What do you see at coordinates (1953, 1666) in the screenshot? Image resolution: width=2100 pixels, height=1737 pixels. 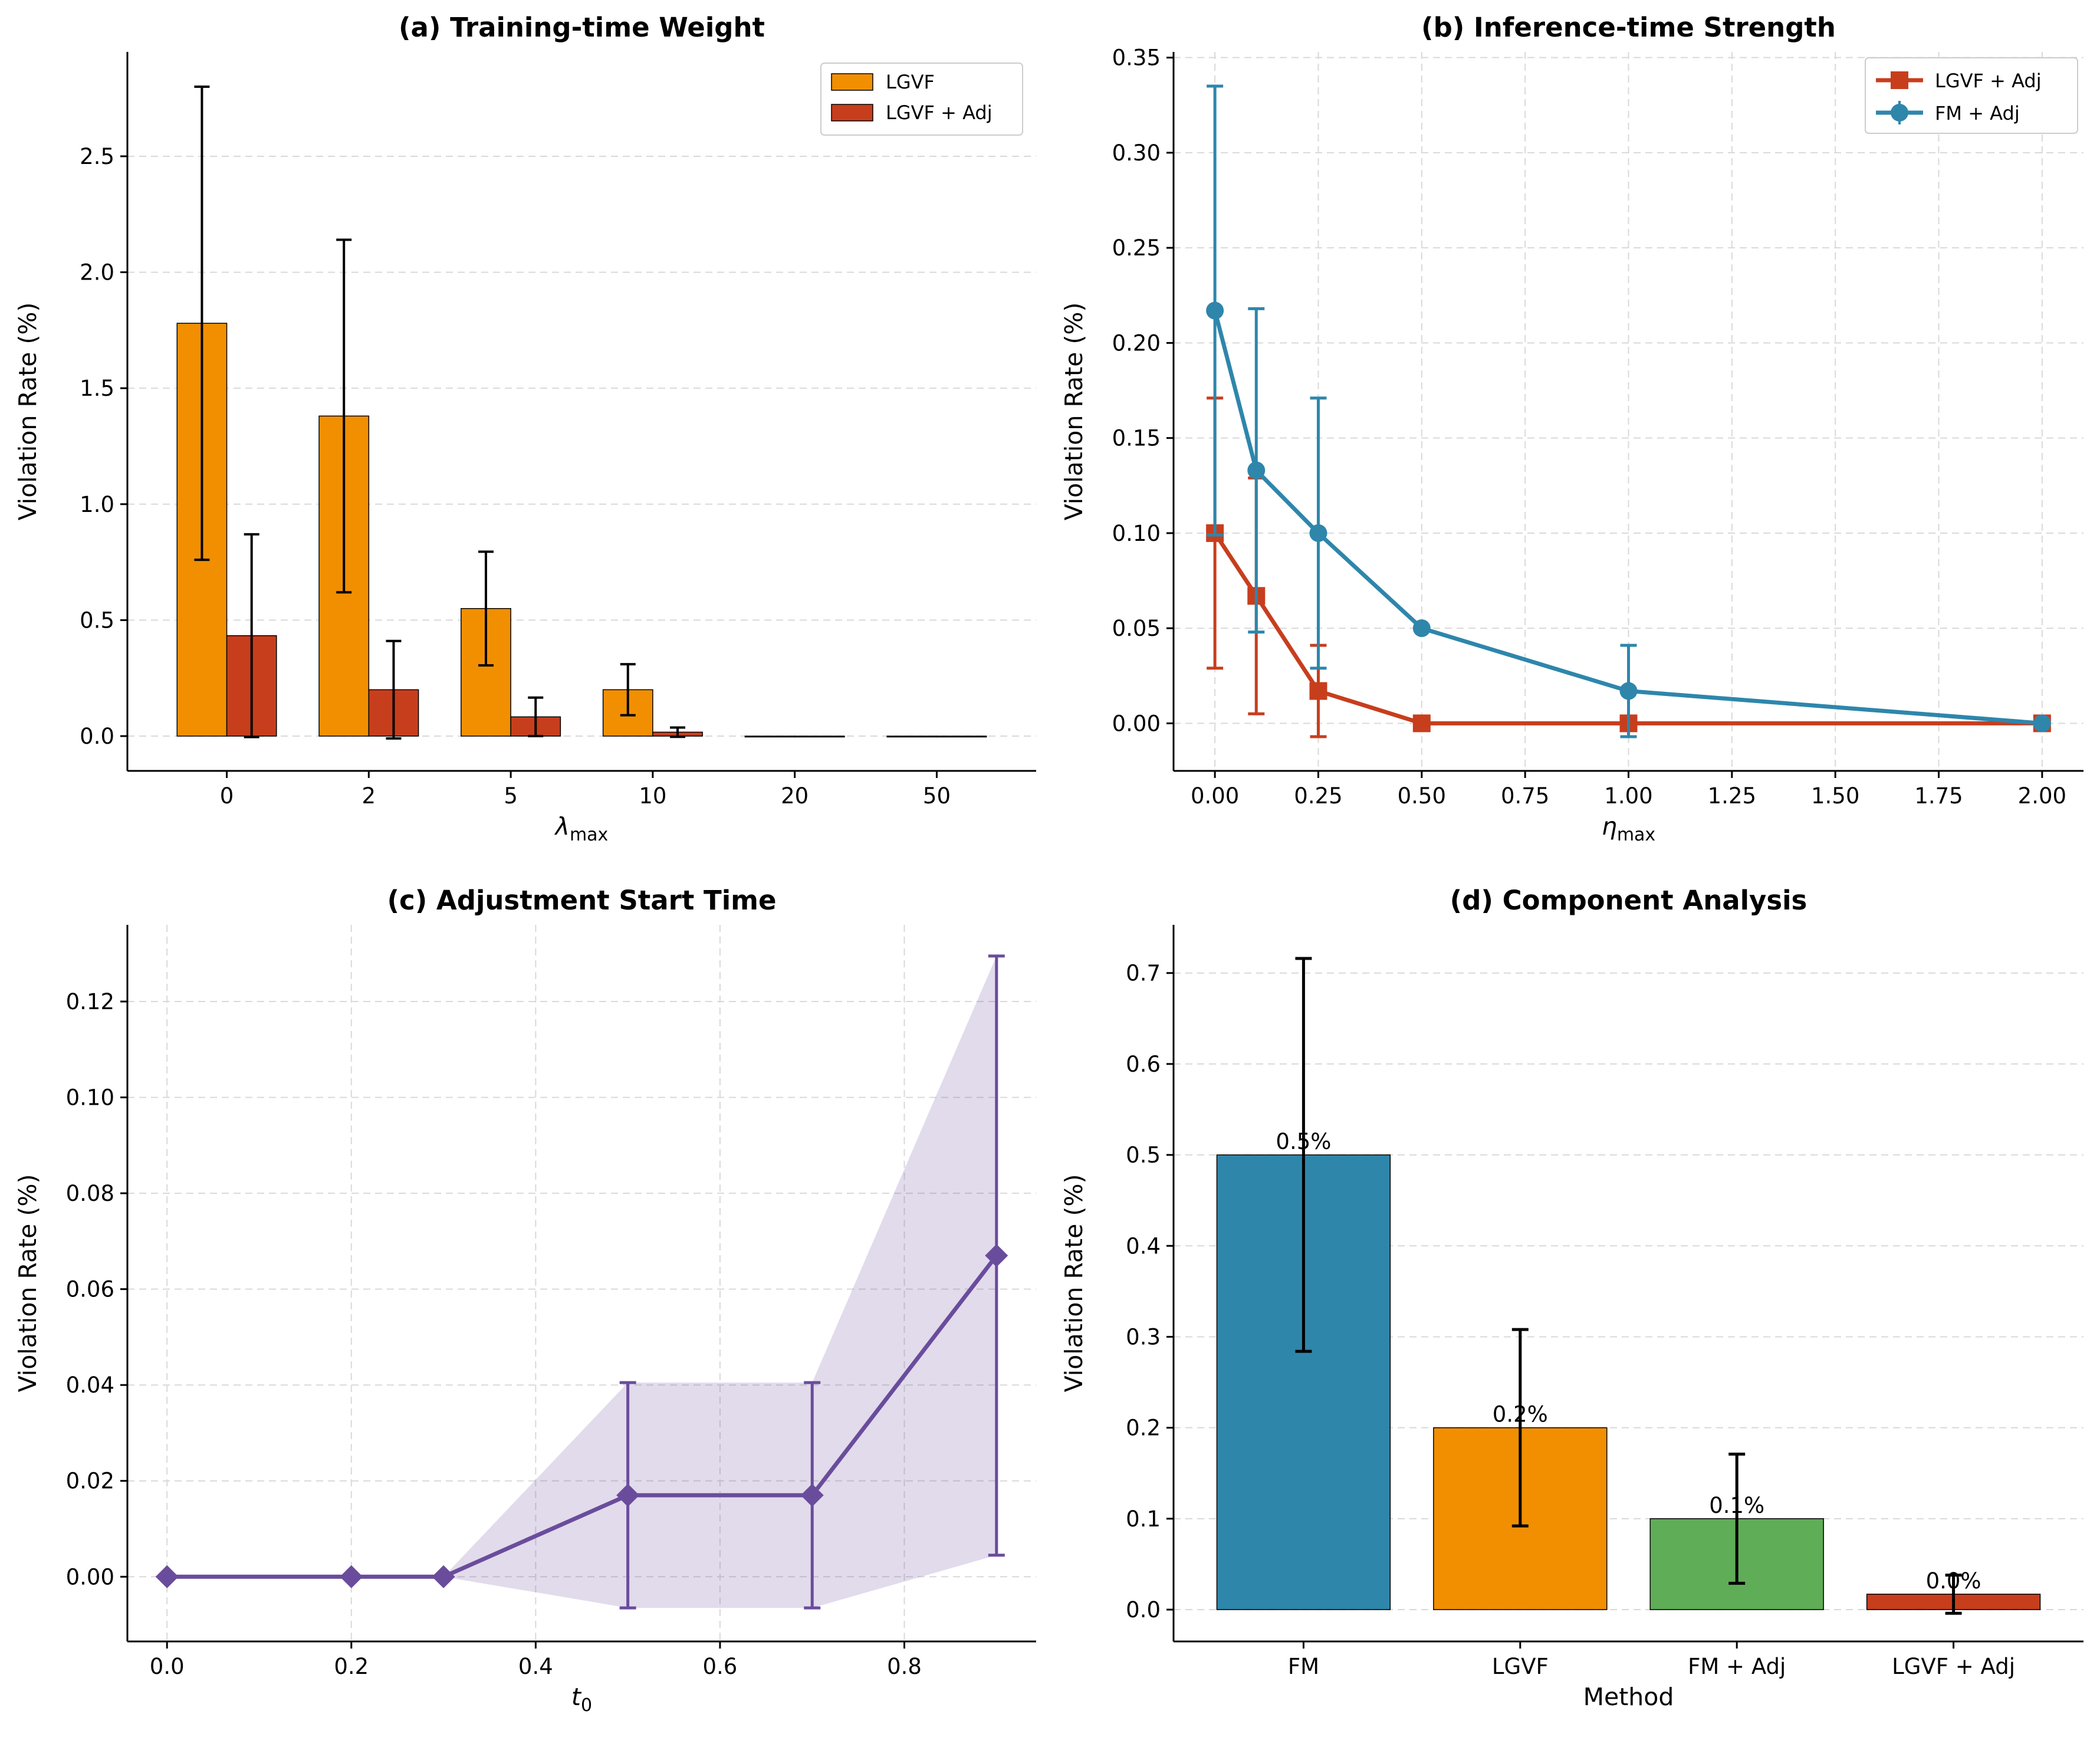 I see `x-tick-label: LGVF + Adj` at bounding box center [1953, 1666].